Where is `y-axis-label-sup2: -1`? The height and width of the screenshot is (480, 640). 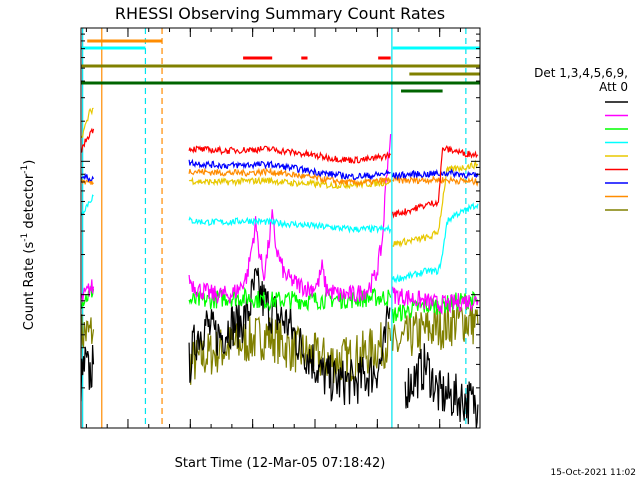
y-axis-label-sup2: -1 is located at coordinates (25, 169).